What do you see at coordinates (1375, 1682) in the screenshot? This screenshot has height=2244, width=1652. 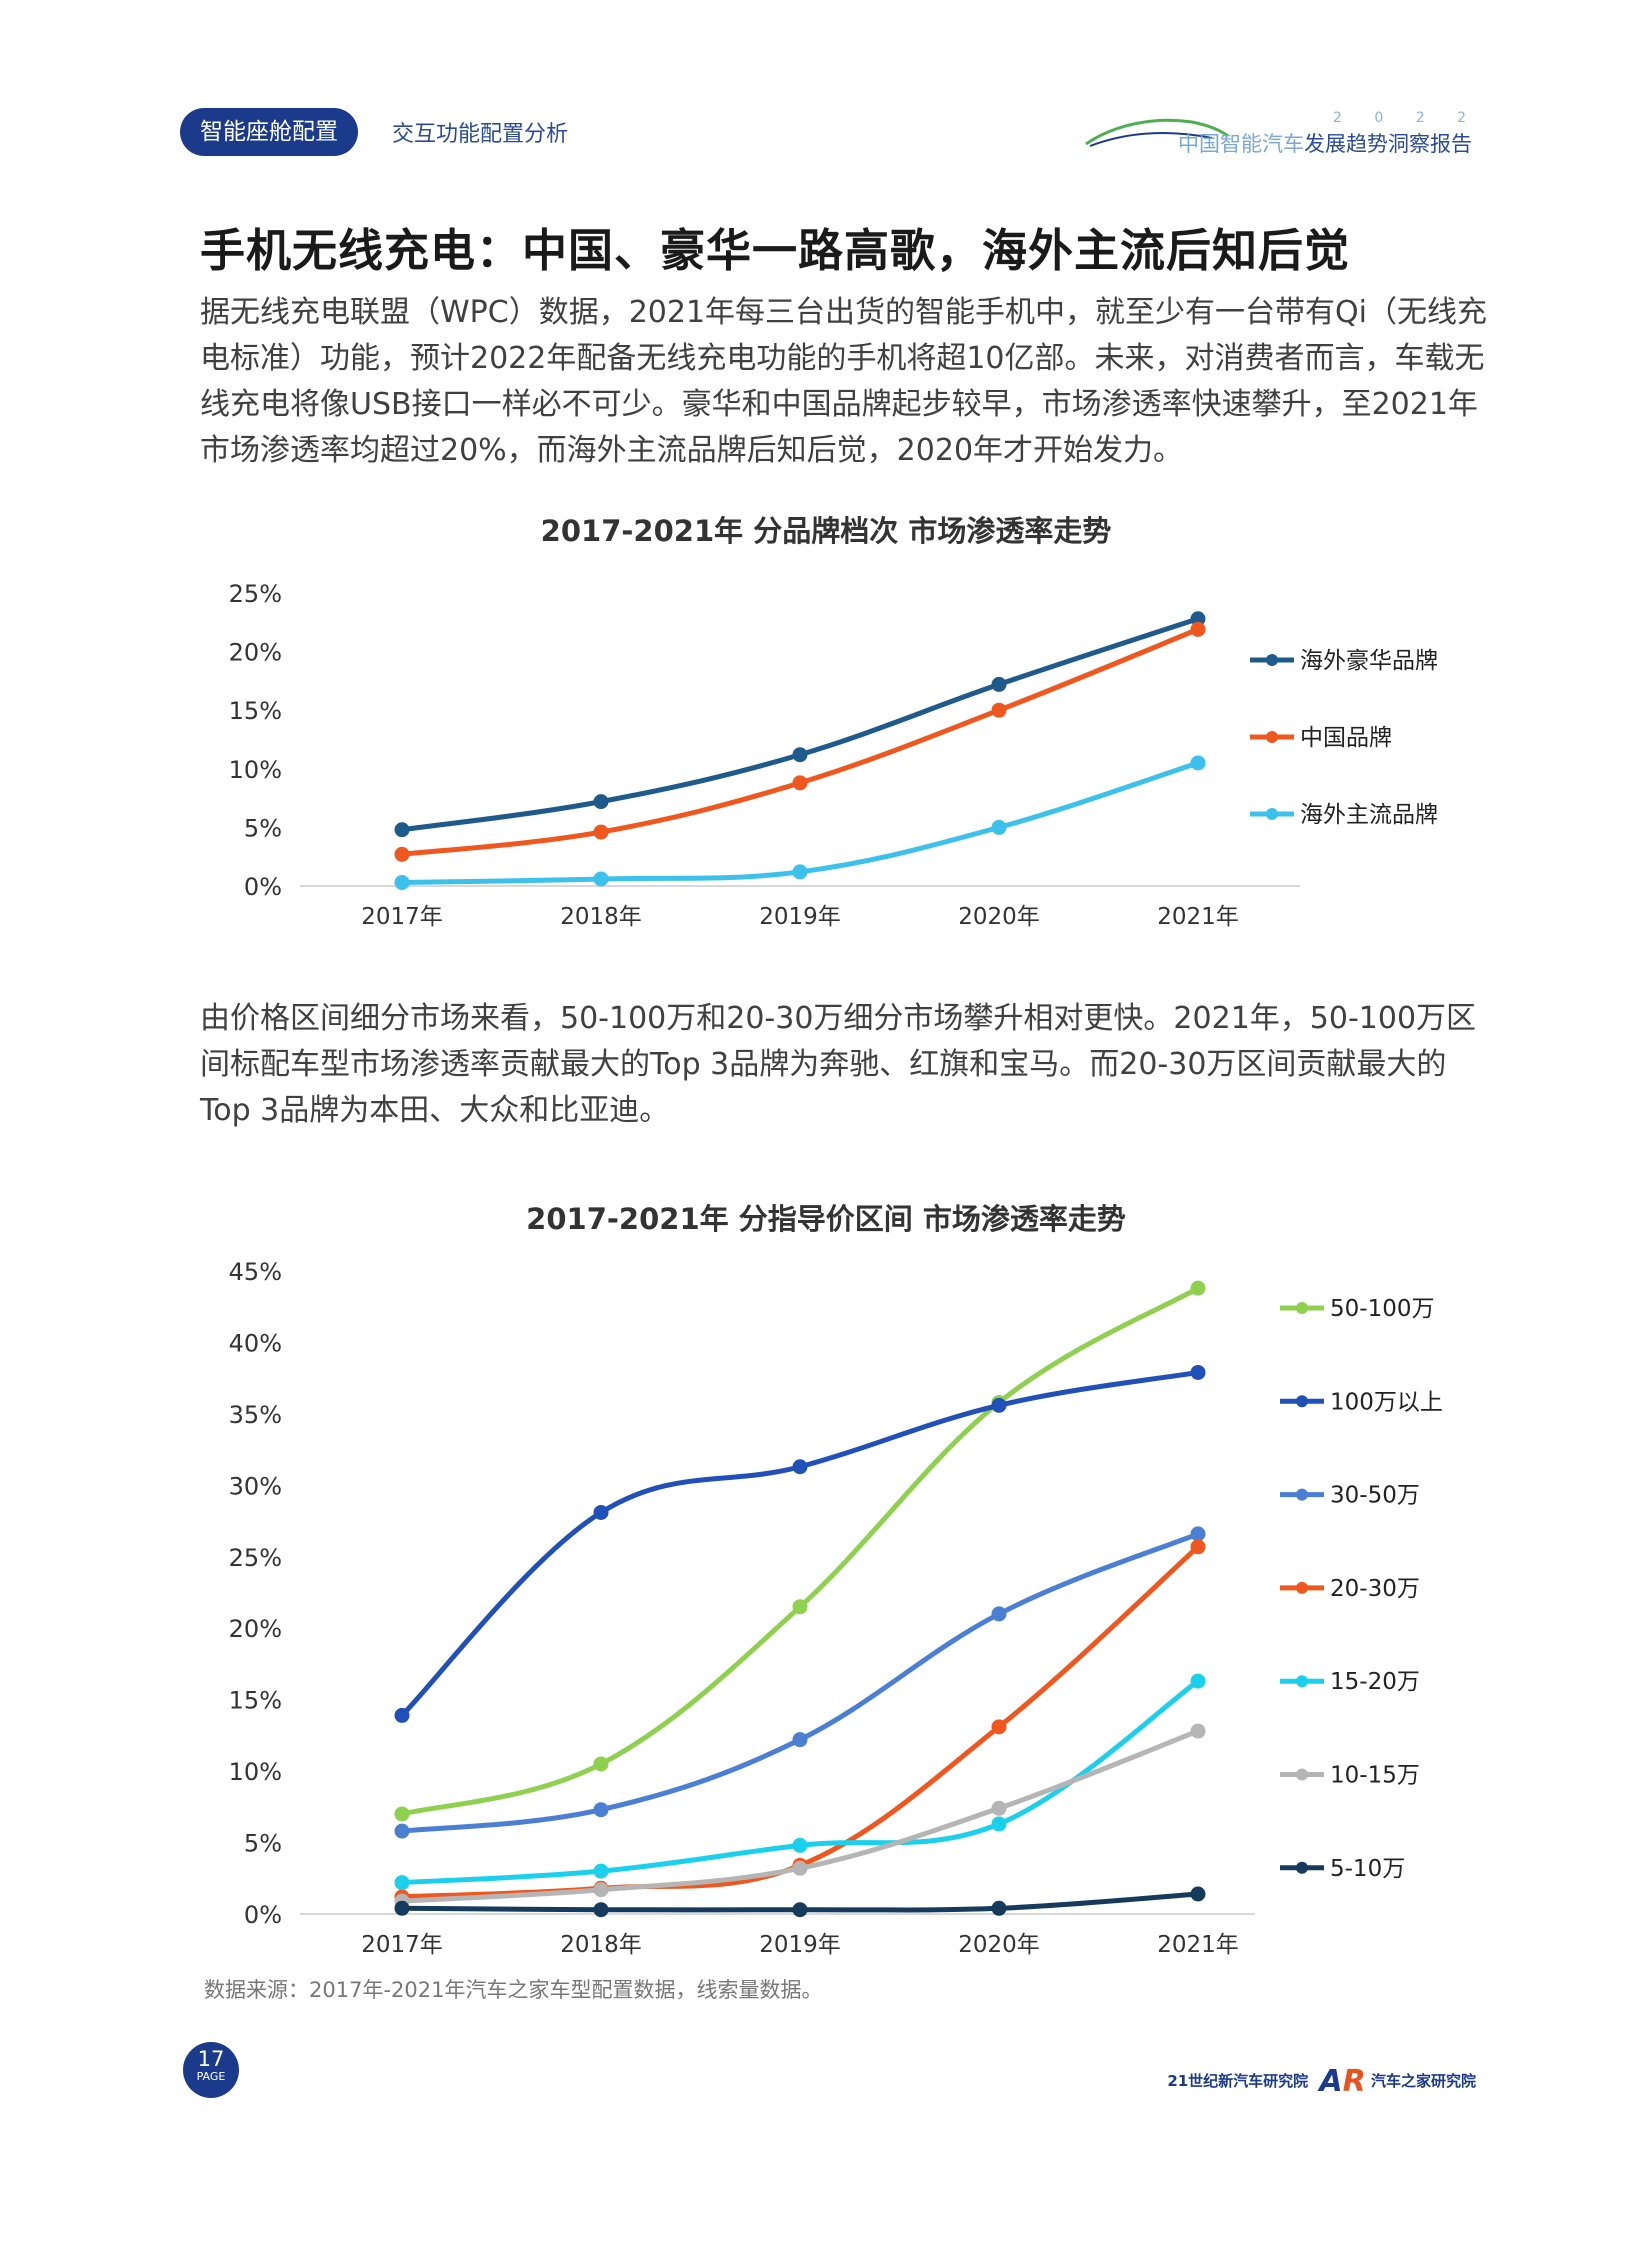 I see `legend-label: 15-20万` at bounding box center [1375, 1682].